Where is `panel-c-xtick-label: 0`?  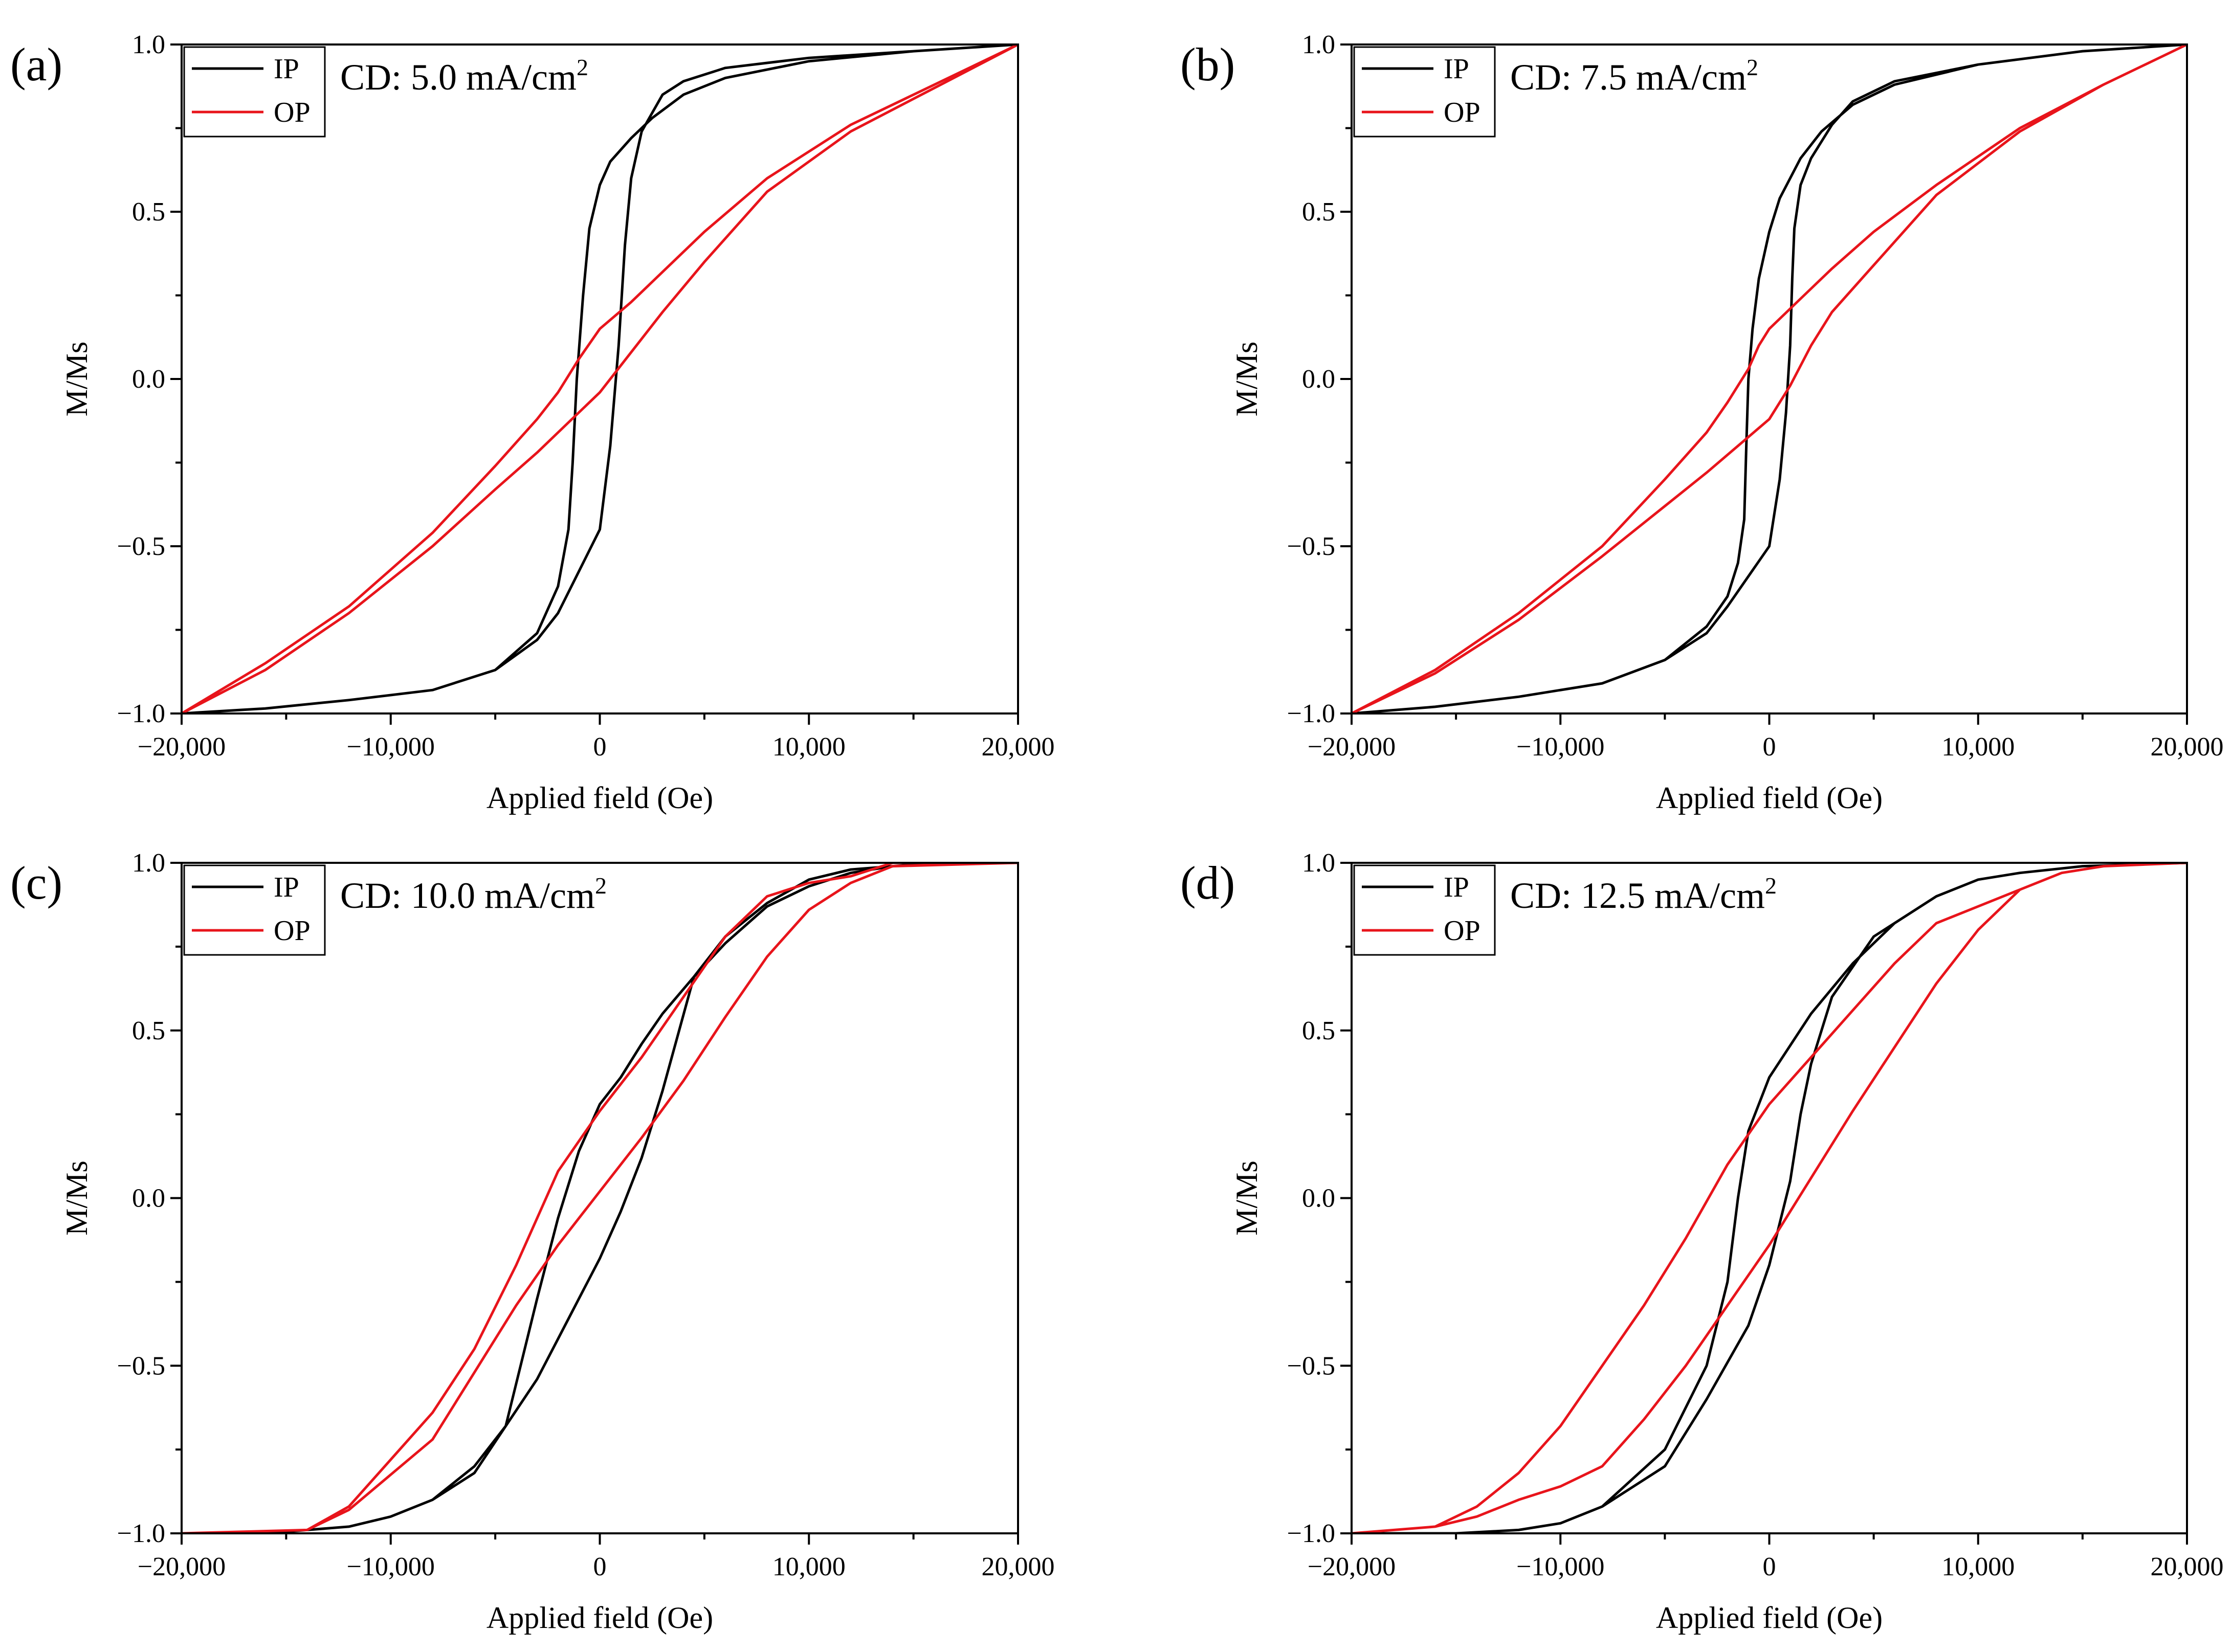 panel-c-xtick-label: 0 is located at coordinates (600, 1566).